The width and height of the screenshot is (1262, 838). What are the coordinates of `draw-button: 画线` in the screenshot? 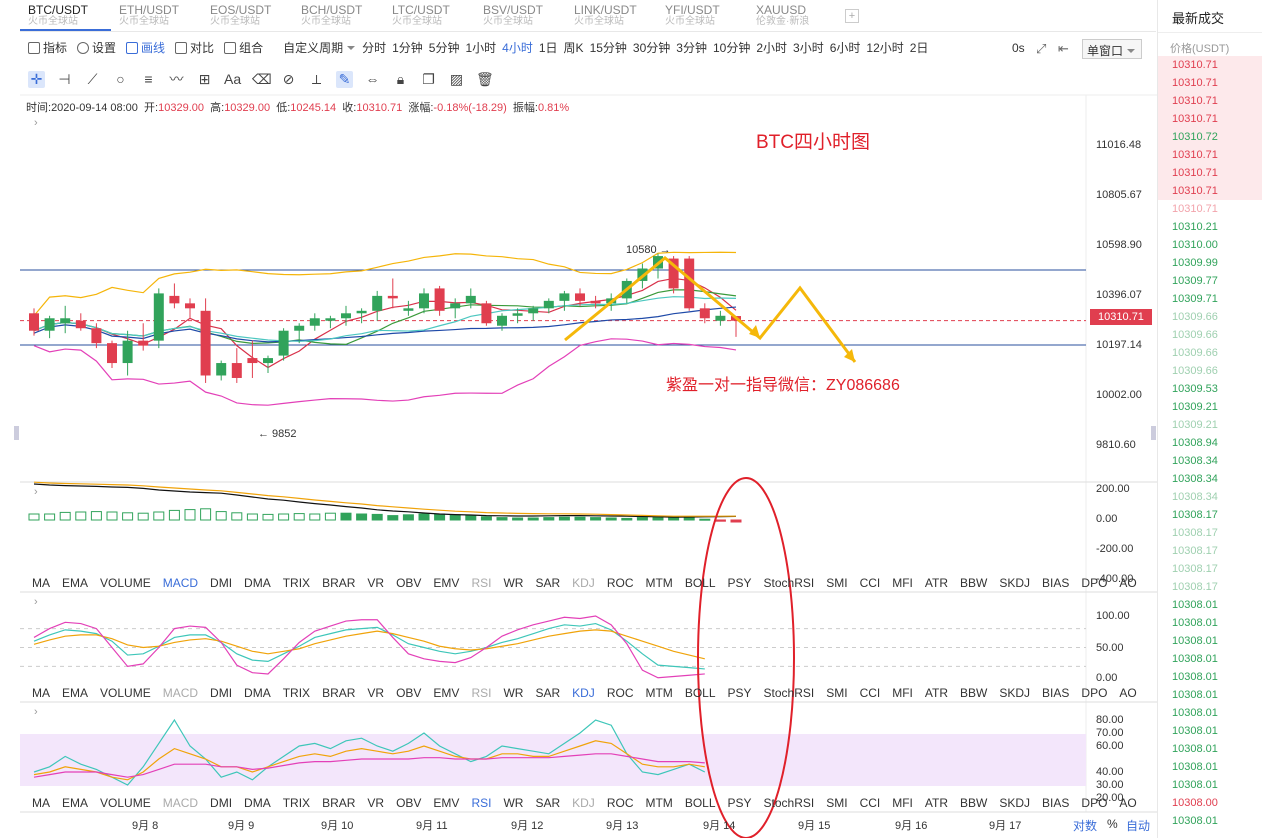 It's located at (145, 47).